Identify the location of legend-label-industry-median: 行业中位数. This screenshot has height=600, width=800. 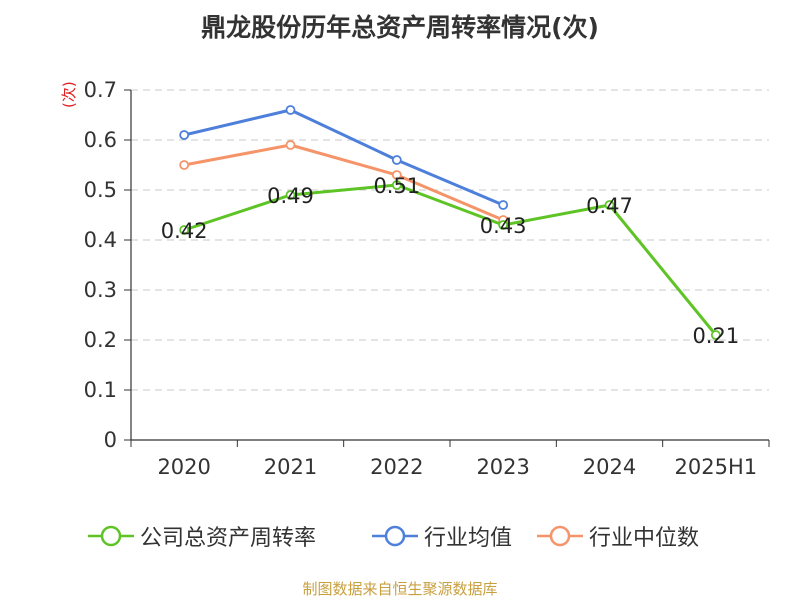
(644, 538).